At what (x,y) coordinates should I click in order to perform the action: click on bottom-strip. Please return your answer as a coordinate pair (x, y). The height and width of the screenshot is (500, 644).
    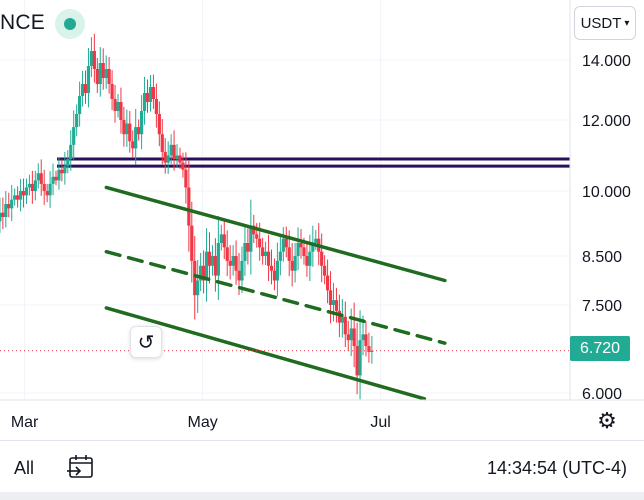
    Looking at the image, I should click on (322, 496).